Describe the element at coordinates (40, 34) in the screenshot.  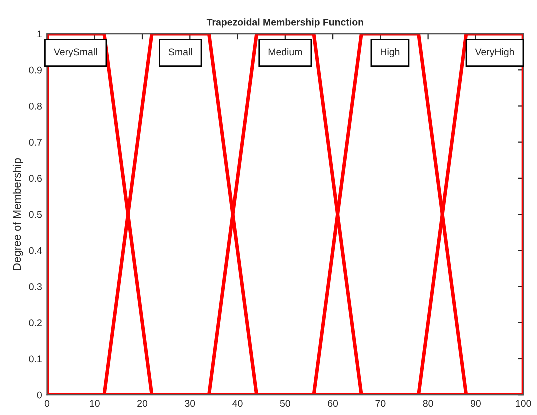
I see `y-tick-label: 1` at that location.